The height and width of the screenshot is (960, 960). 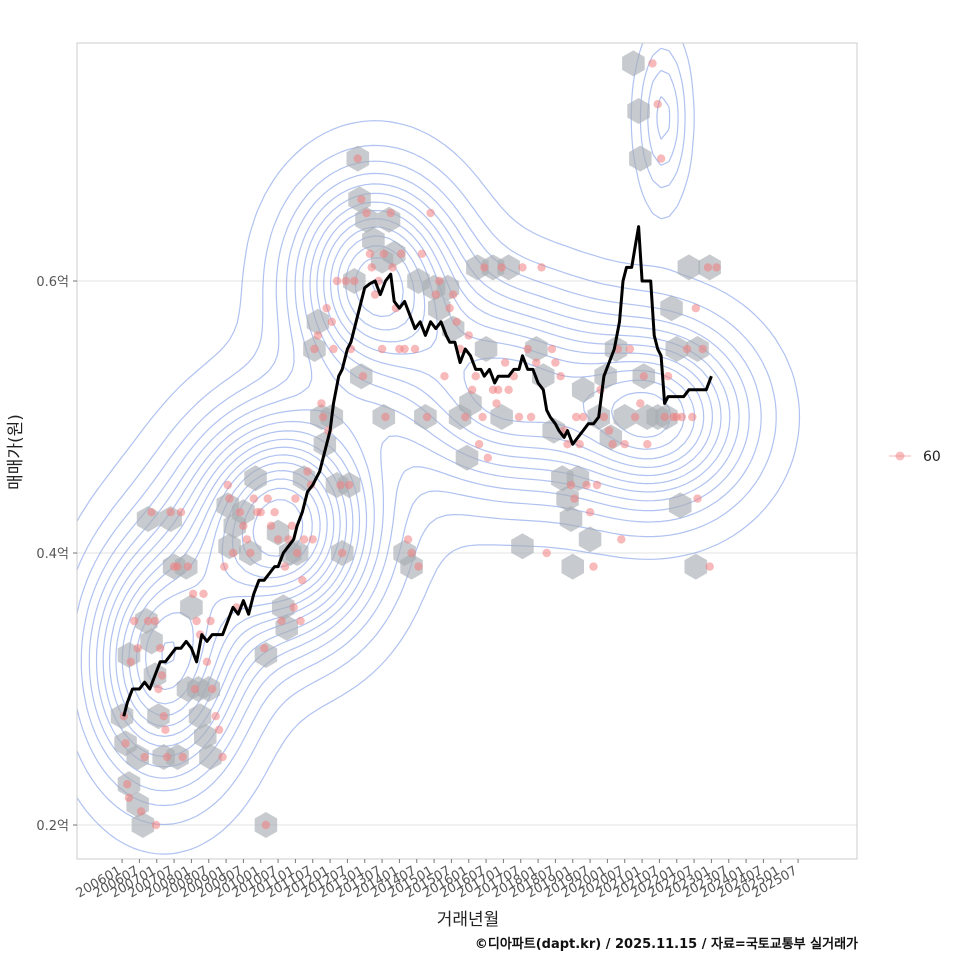 What do you see at coordinates (16, 452) in the screenshot?
I see `y-axis-title: 매매가(원)` at bounding box center [16, 452].